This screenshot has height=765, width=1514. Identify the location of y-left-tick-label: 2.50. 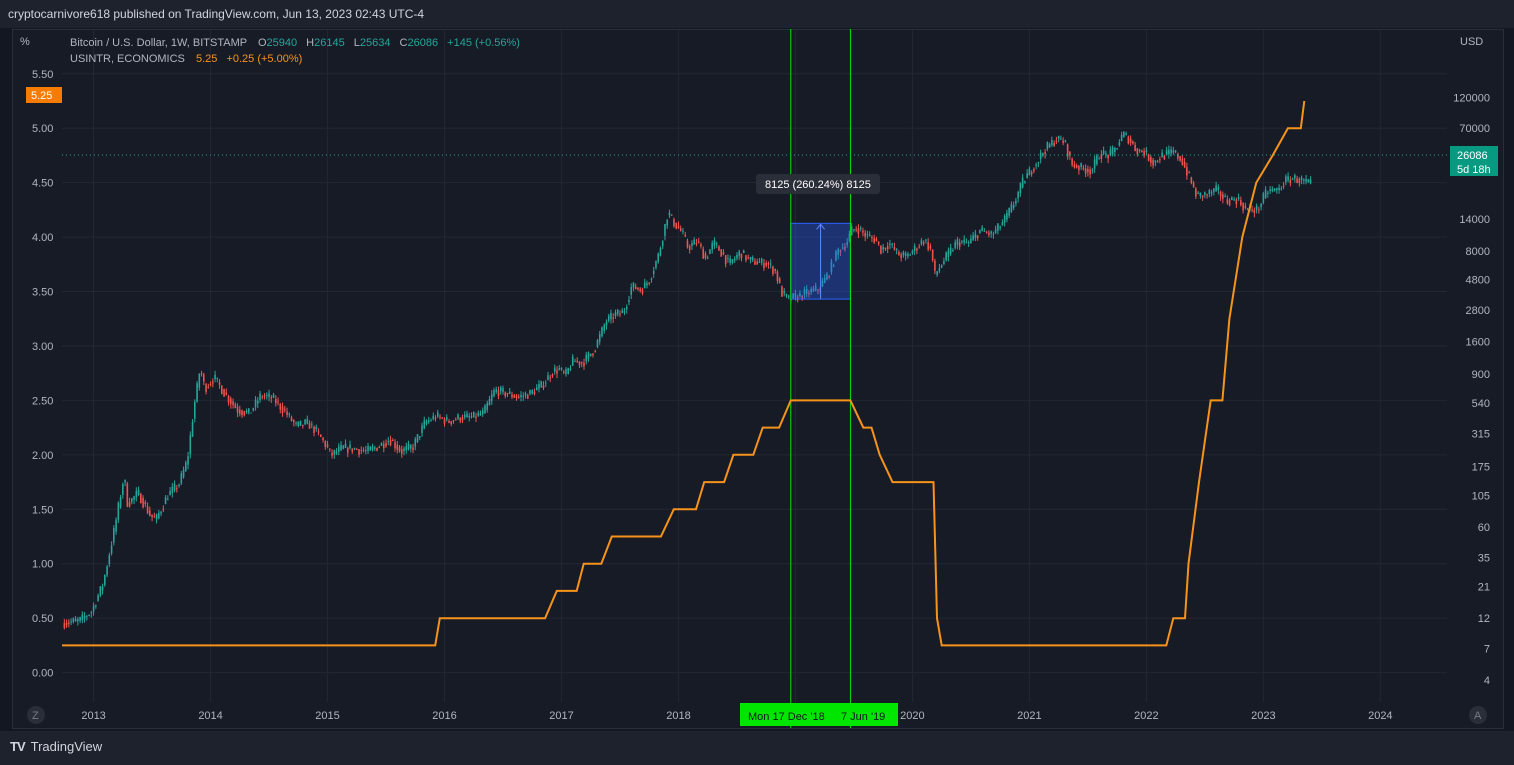
(42, 401).